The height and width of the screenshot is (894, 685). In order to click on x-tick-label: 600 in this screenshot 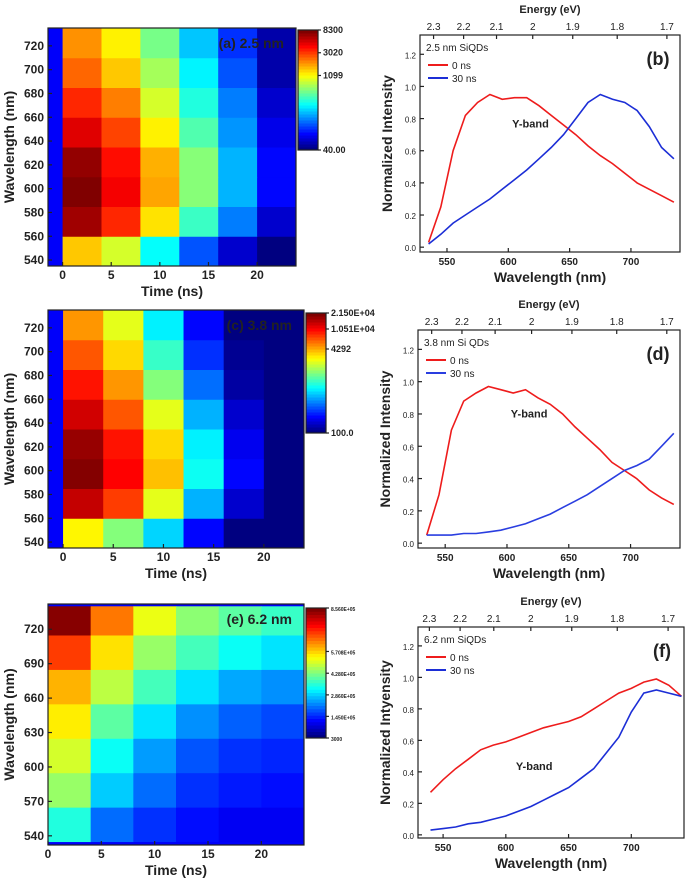, I will do `click(507, 558)`.